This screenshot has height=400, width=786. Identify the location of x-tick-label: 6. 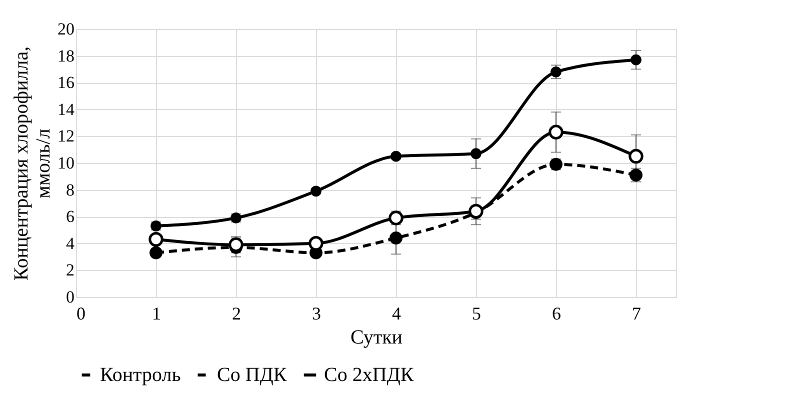
(556, 314).